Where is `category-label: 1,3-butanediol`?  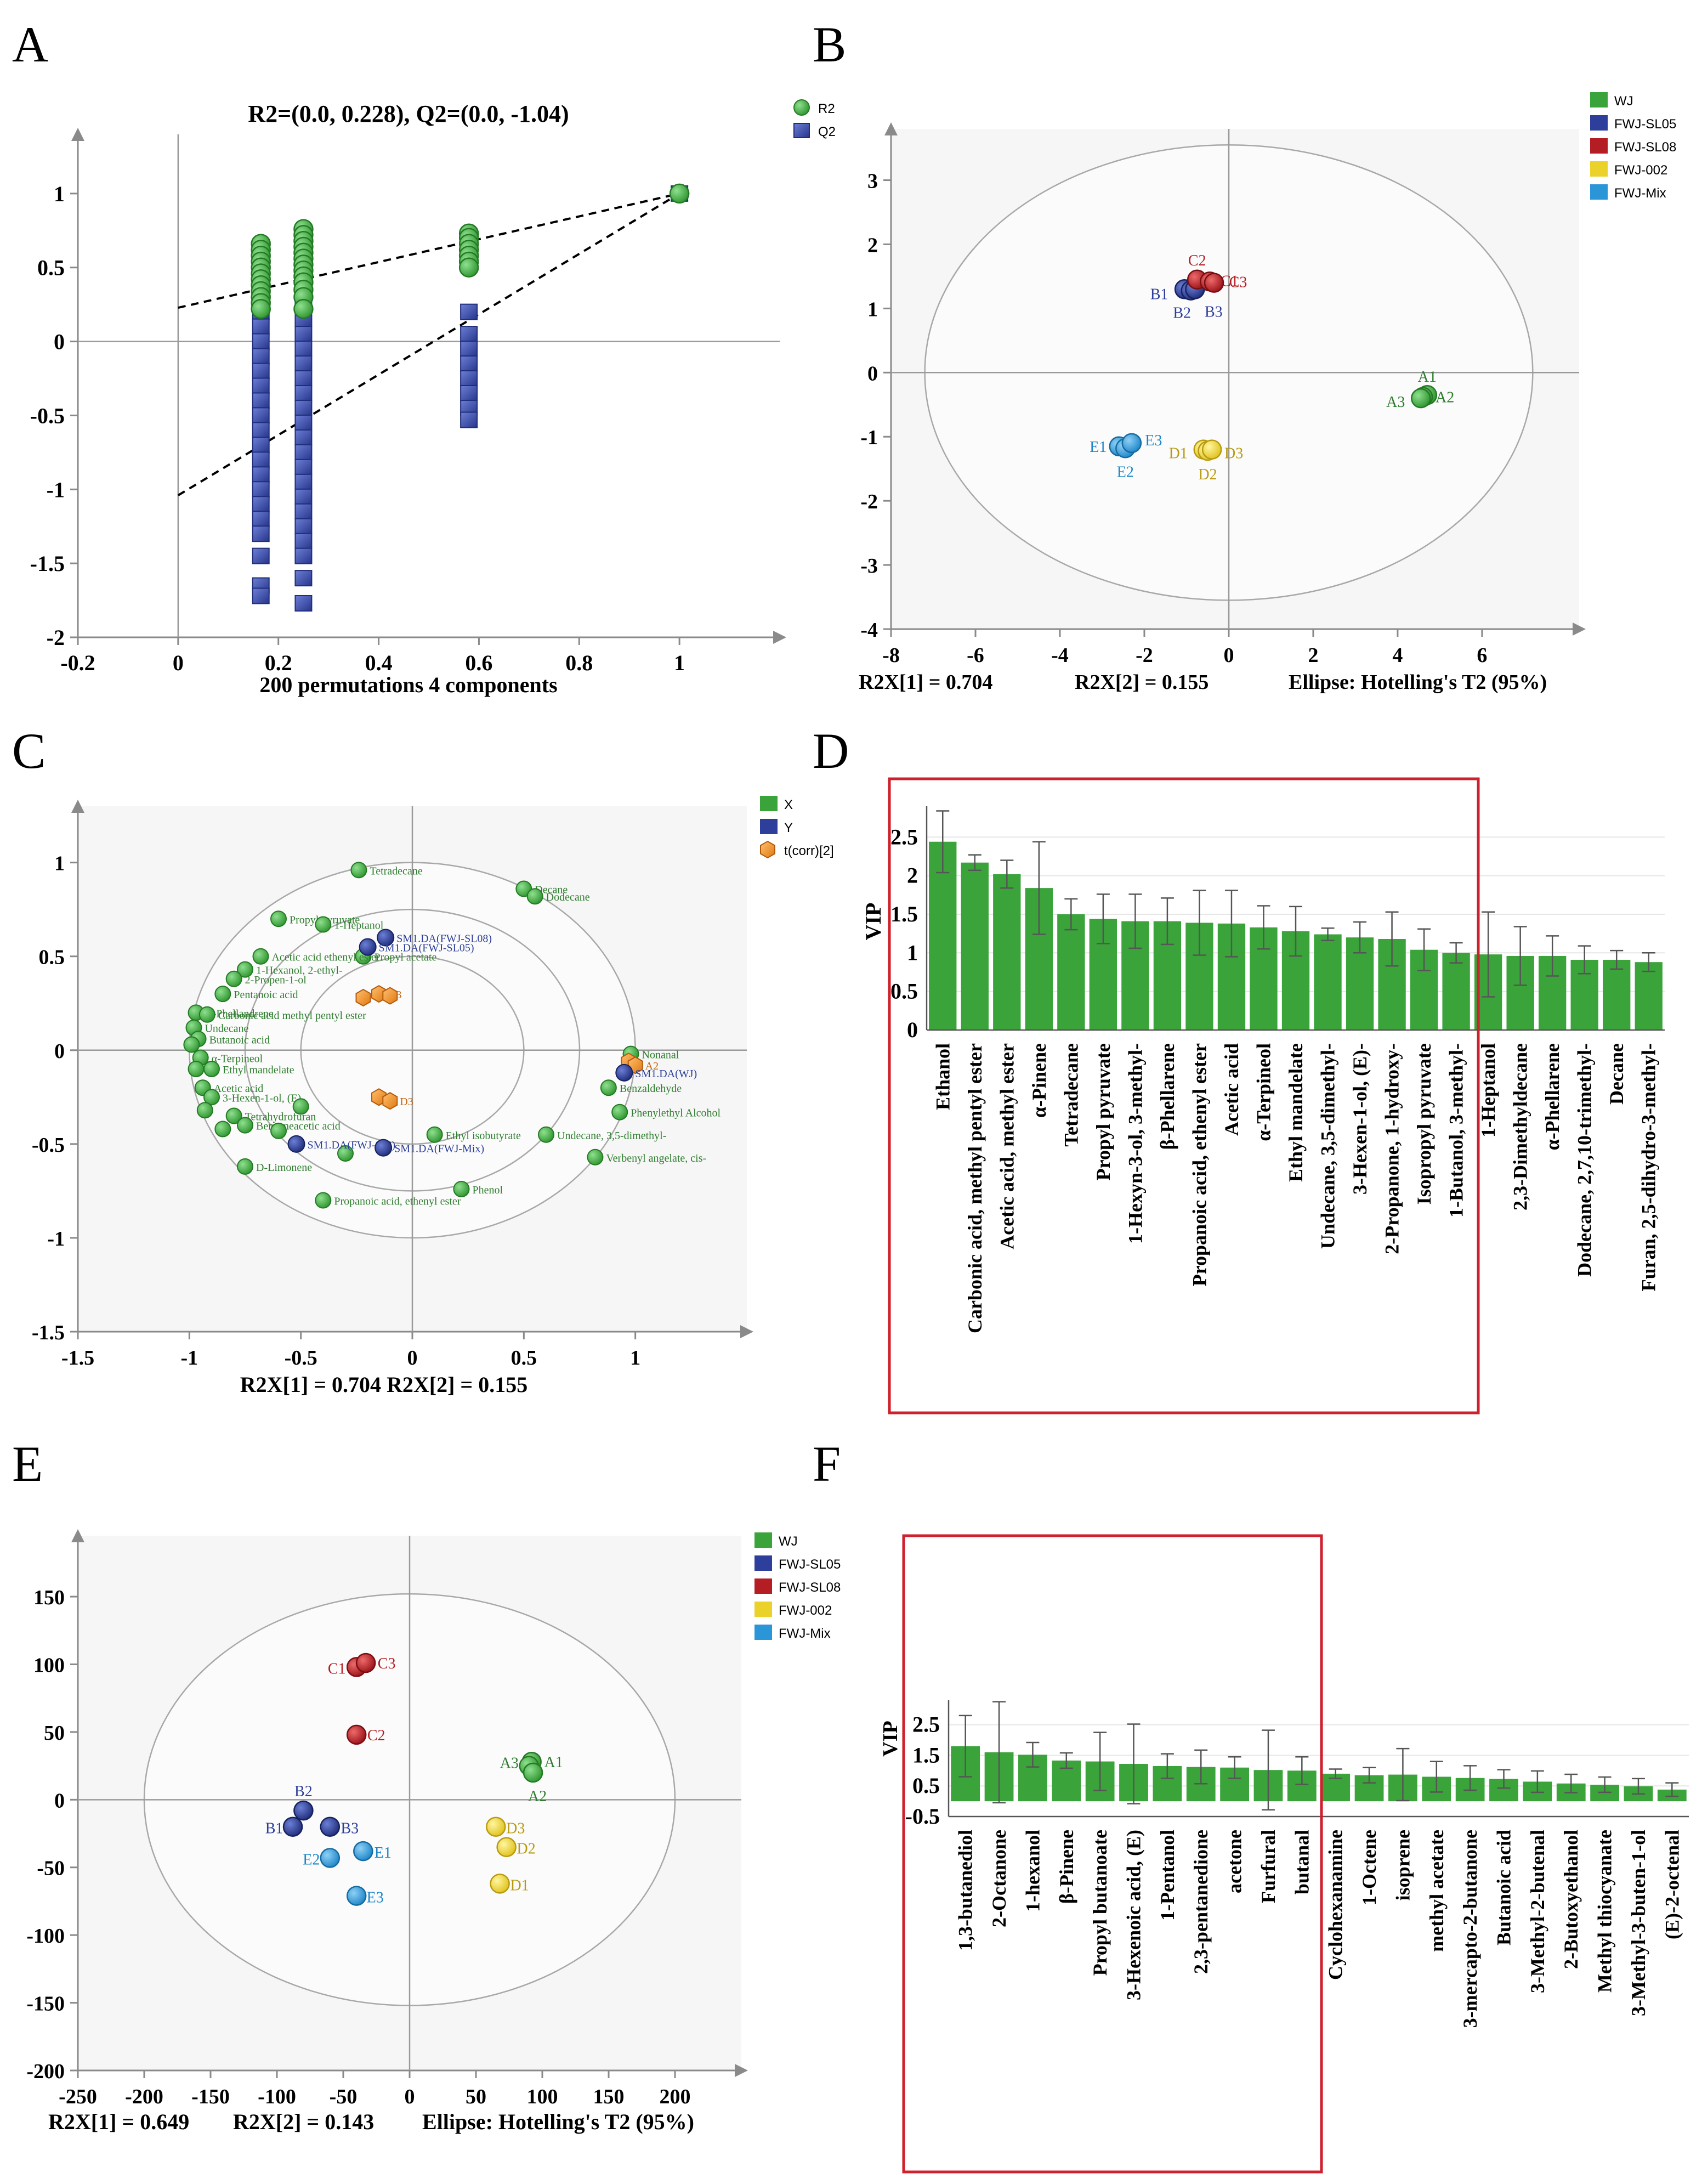 category-label: 1,3-butanediol is located at coordinates (966, 1890).